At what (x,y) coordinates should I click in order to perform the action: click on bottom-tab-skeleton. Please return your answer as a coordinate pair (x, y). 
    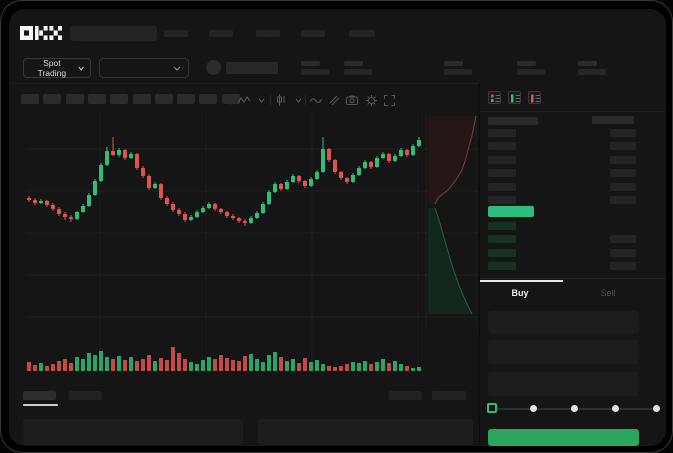
    Looking at the image, I should click on (85, 395).